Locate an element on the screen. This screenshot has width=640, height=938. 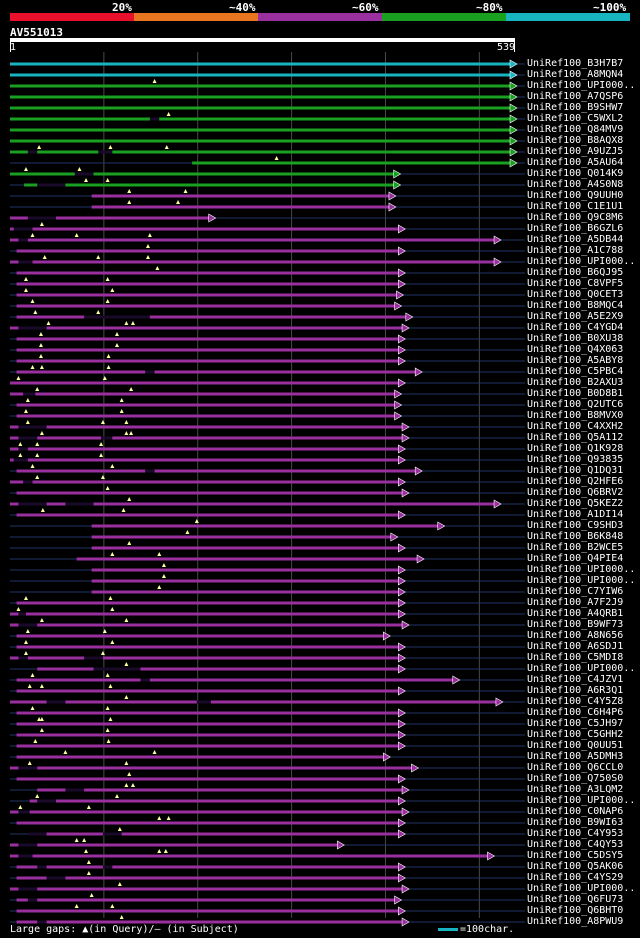
hit-label: UniRef100_B6GZL6 is located at coordinates (575, 228).